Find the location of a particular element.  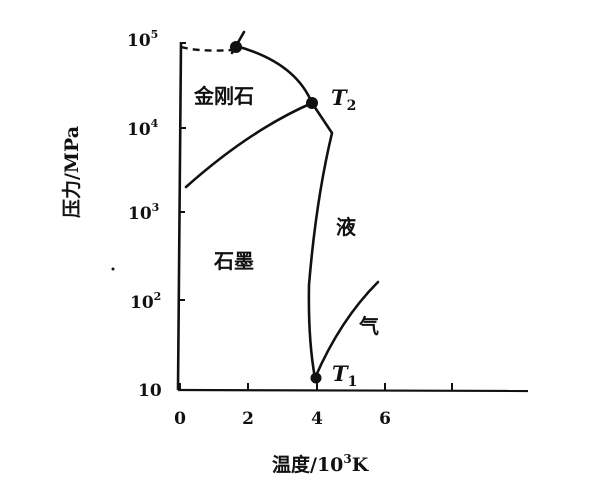

triple-point-t1 is located at coordinates (316, 378).